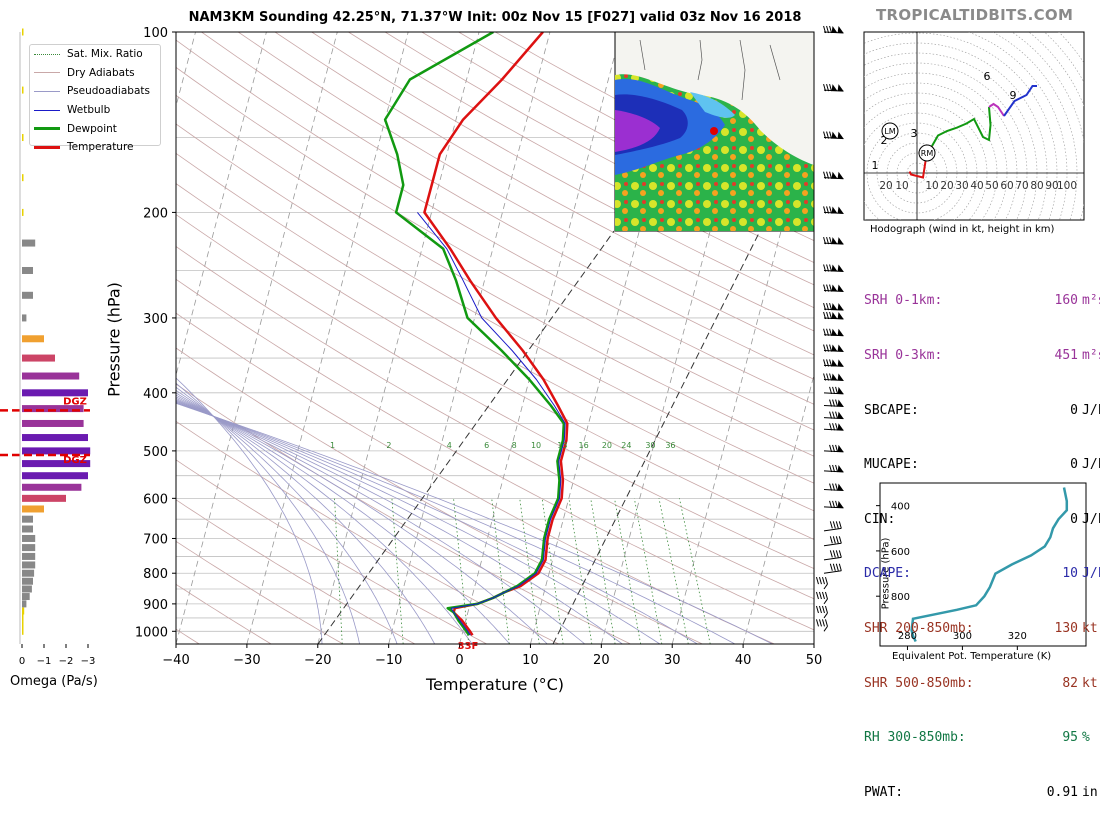 The width and height of the screenshot is (1100, 820). What do you see at coordinates (1089, 465) in the screenshot?
I see `param-unit: J/kg` at bounding box center [1089, 465].